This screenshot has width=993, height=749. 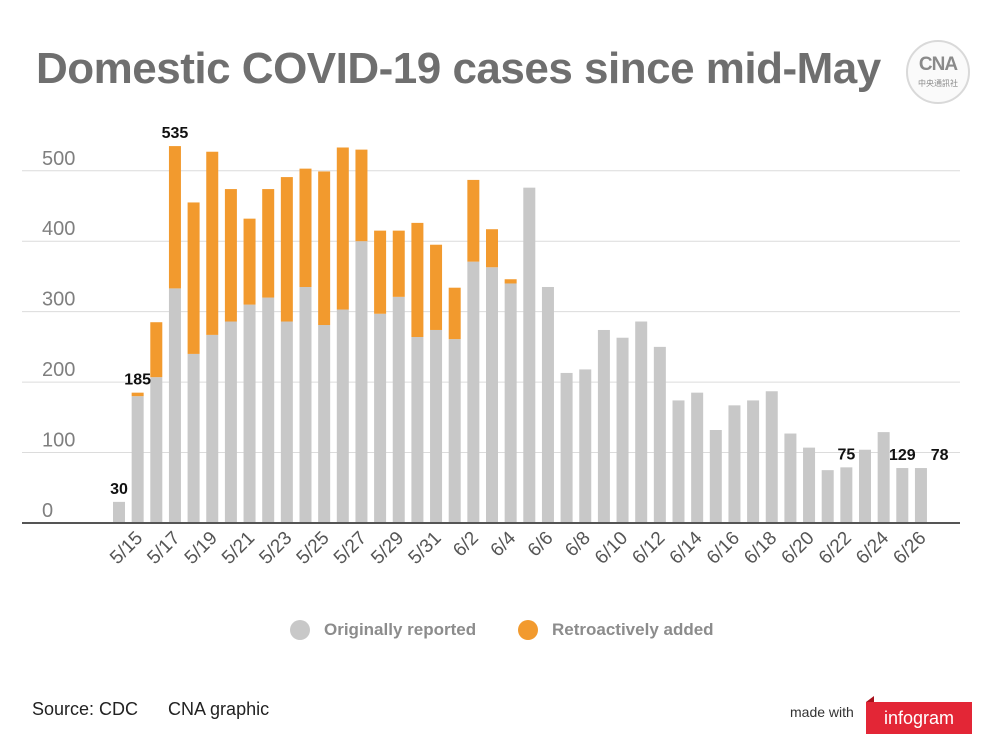 What do you see at coordinates (648, 548) in the screenshot?
I see `x-tick-label: 6/12` at bounding box center [648, 548].